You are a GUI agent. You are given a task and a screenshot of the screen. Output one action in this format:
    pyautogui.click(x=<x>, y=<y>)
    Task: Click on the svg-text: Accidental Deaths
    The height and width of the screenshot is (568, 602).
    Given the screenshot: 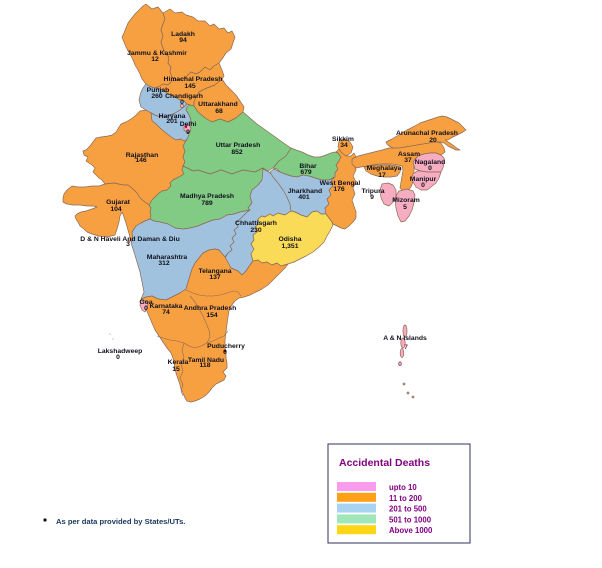 What is the action you would take?
    pyautogui.click(x=384, y=463)
    